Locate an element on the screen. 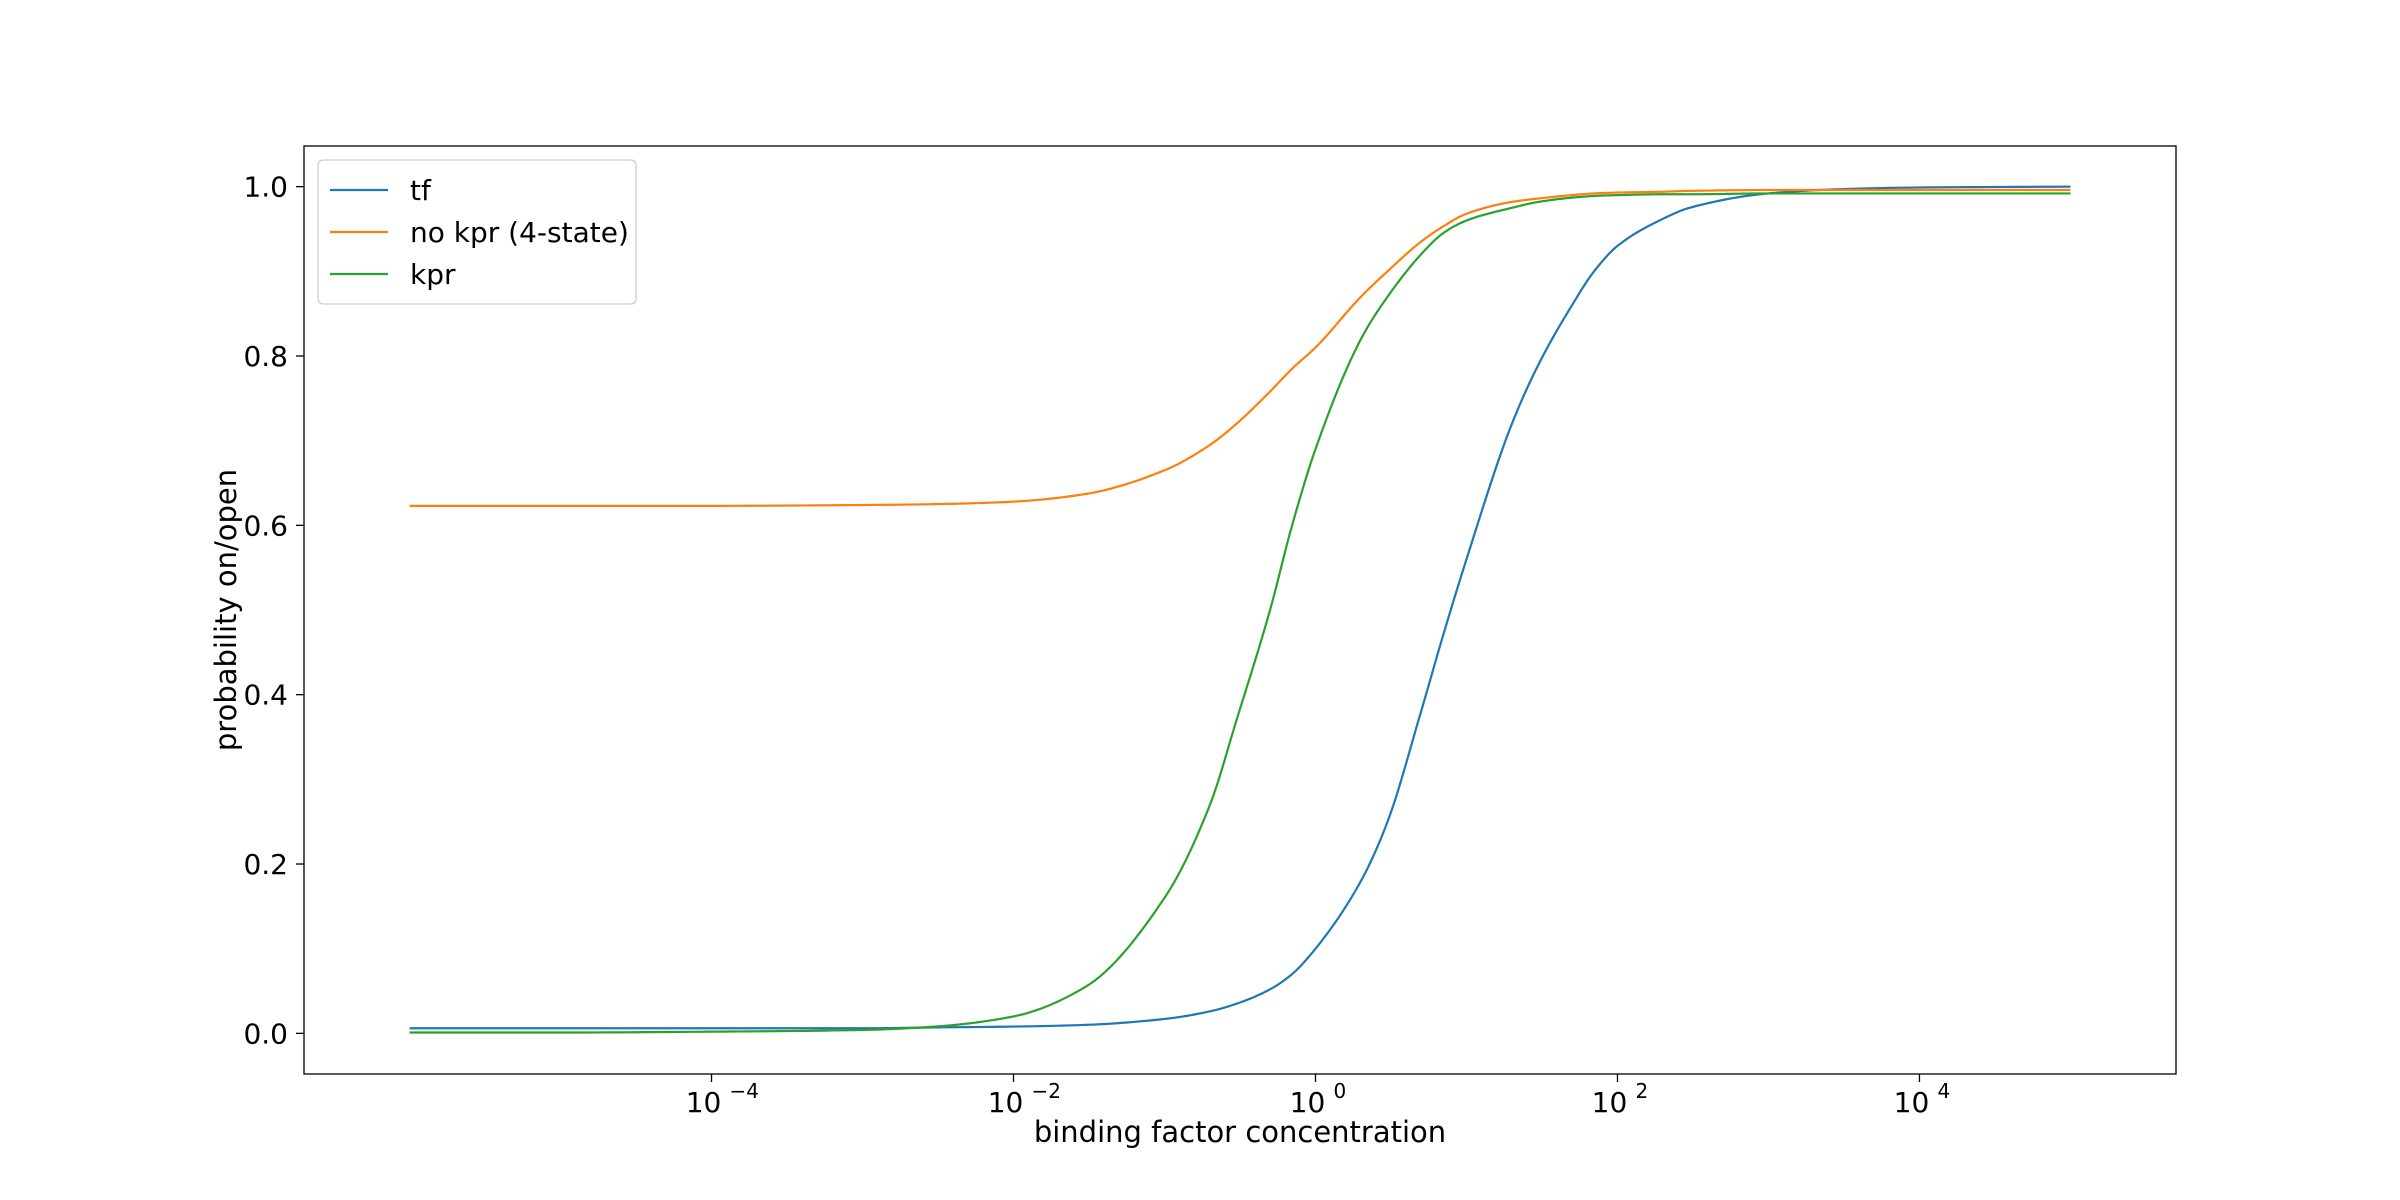 The height and width of the screenshot is (1200, 2400). y-tick-label-5: 1.0 is located at coordinates (265, 187).